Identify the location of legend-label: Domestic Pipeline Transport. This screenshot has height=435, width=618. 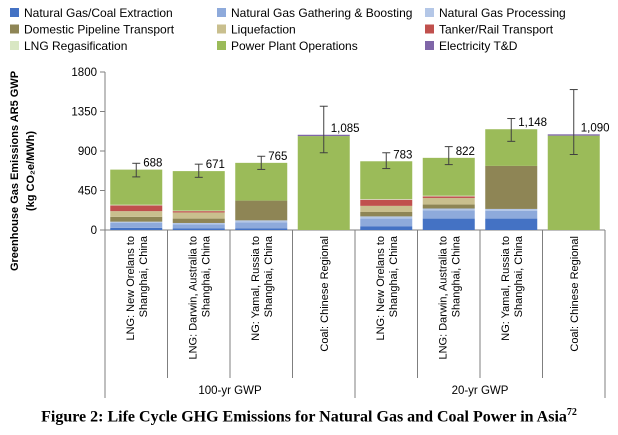
(99, 30).